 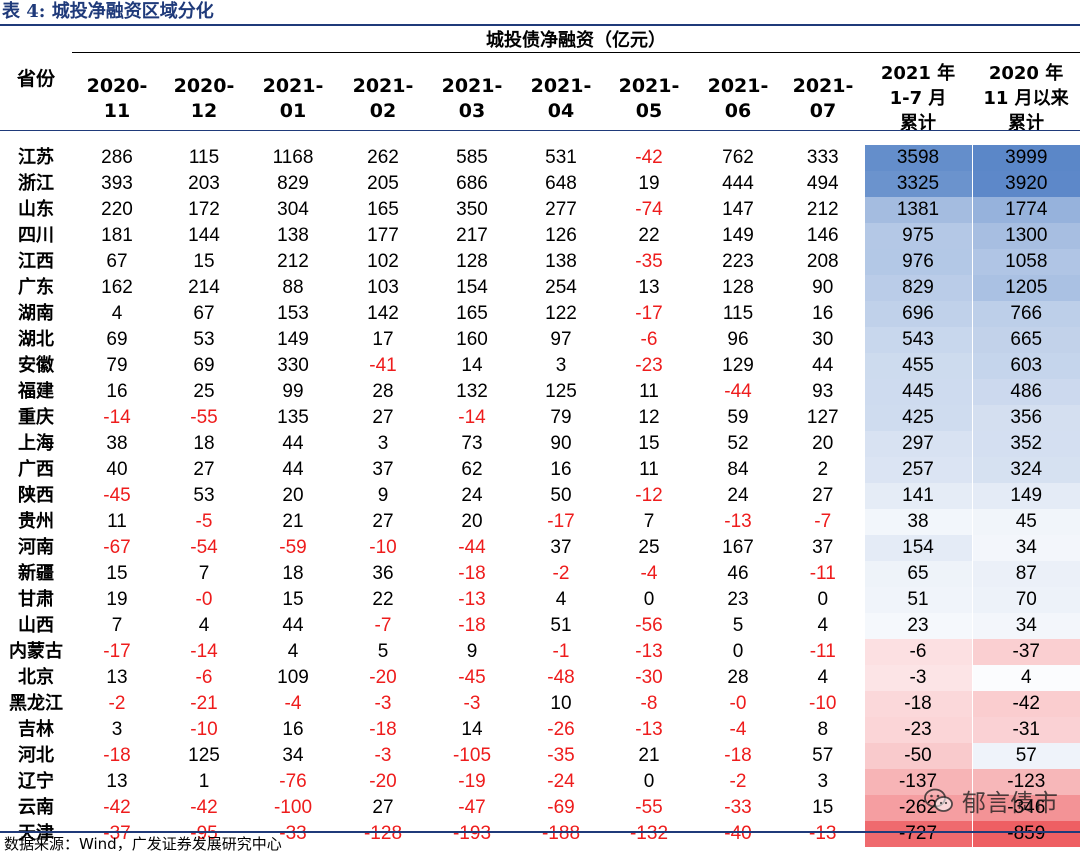 What do you see at coordinates (36, 833) in the screenshot?
I see `province-cell: 天津` at bounding box center [36, 833].